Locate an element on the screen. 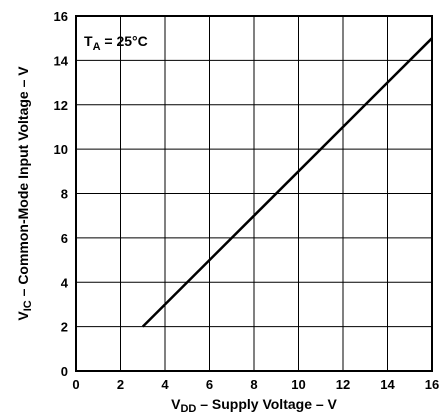  y-tick-label: 0 is located at coordinates (64, 371).